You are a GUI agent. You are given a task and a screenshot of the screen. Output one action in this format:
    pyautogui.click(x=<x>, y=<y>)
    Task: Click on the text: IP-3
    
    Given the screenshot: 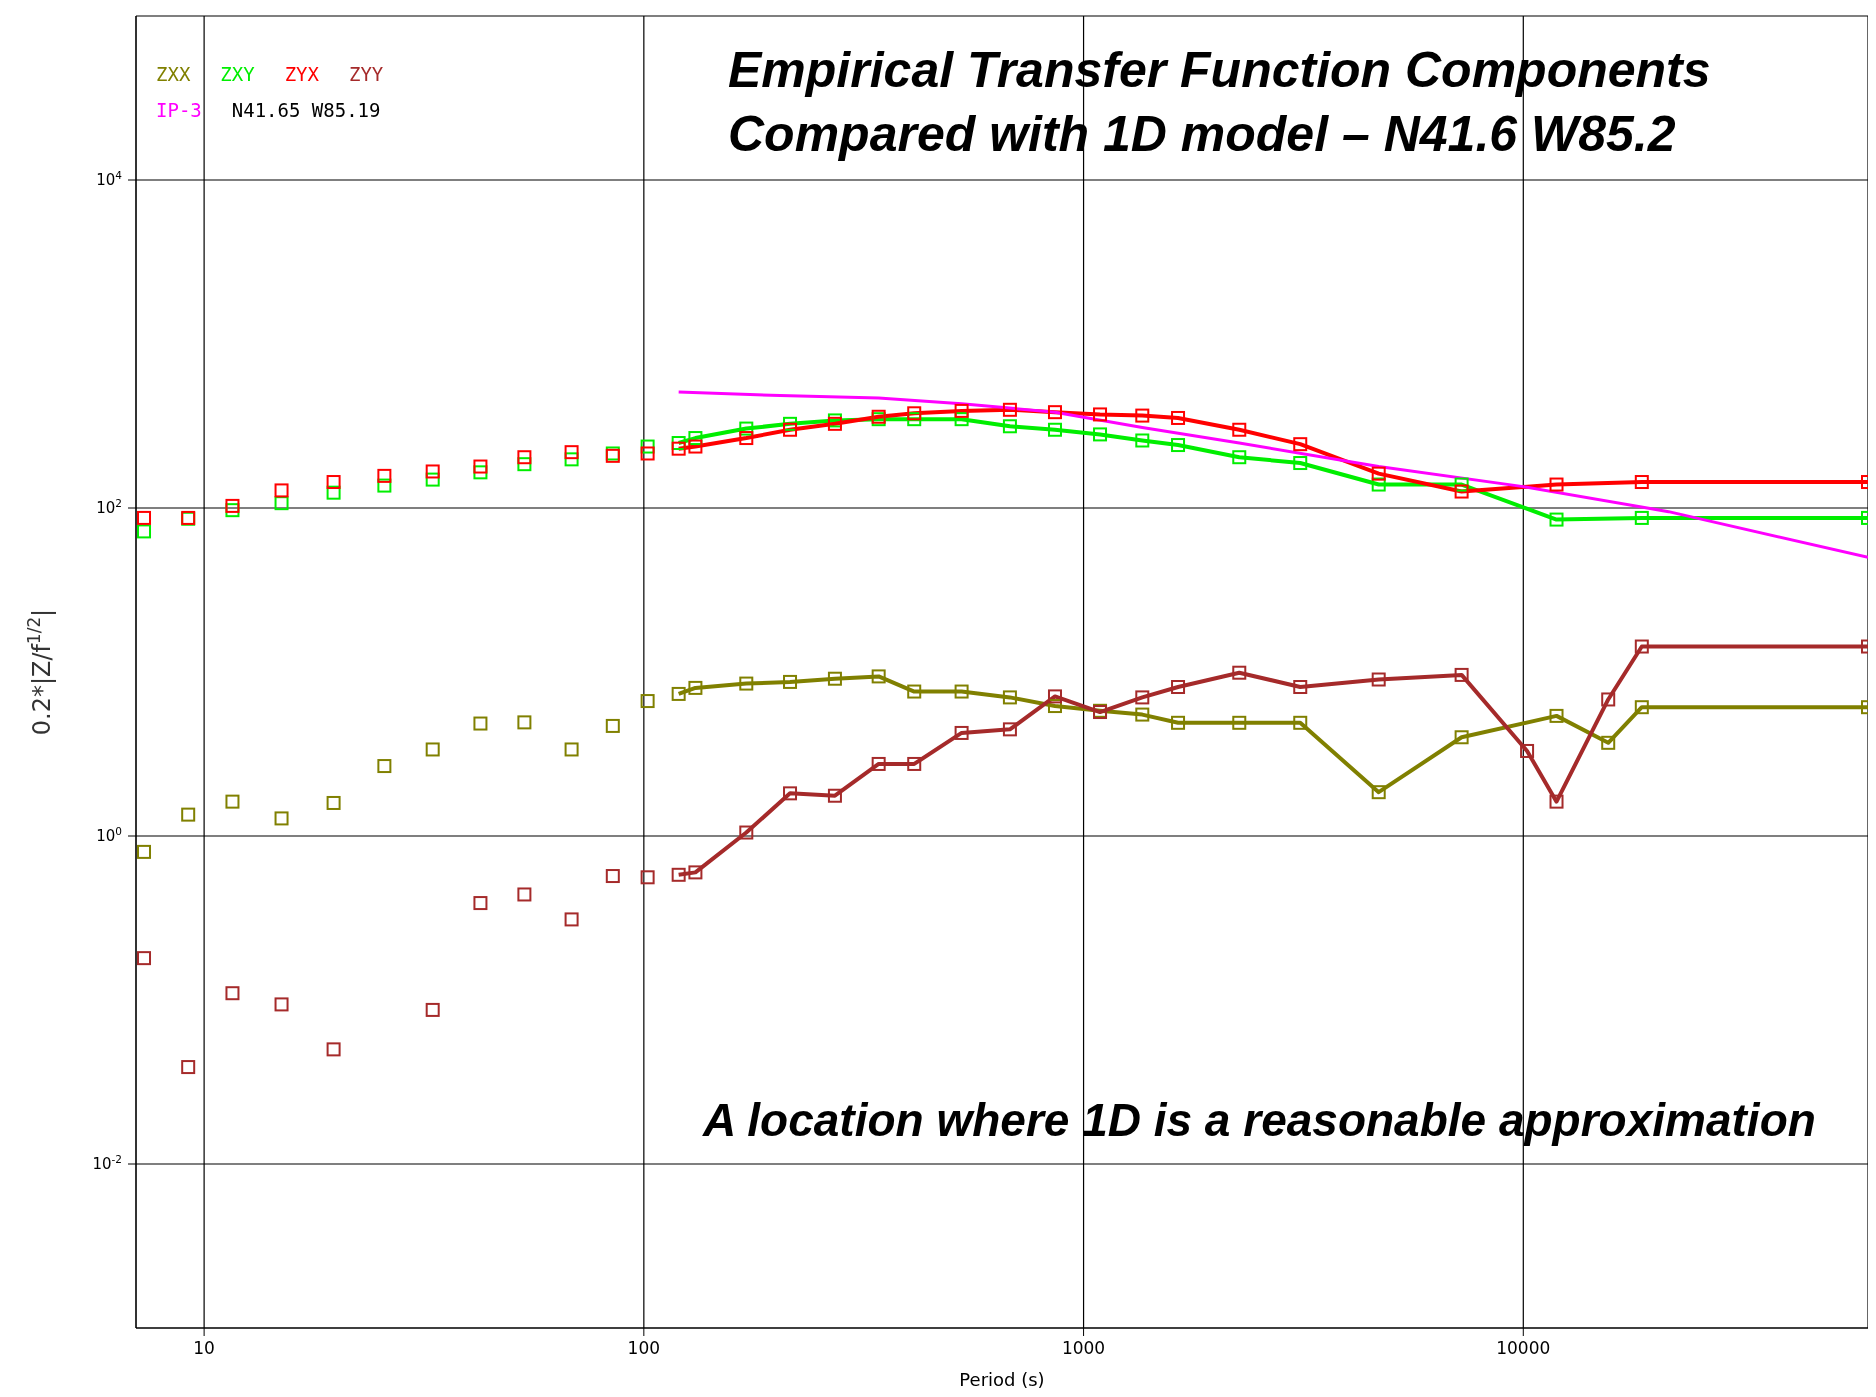 What is the action you would take?
    pyautogui.click(x=179, y=110)
    